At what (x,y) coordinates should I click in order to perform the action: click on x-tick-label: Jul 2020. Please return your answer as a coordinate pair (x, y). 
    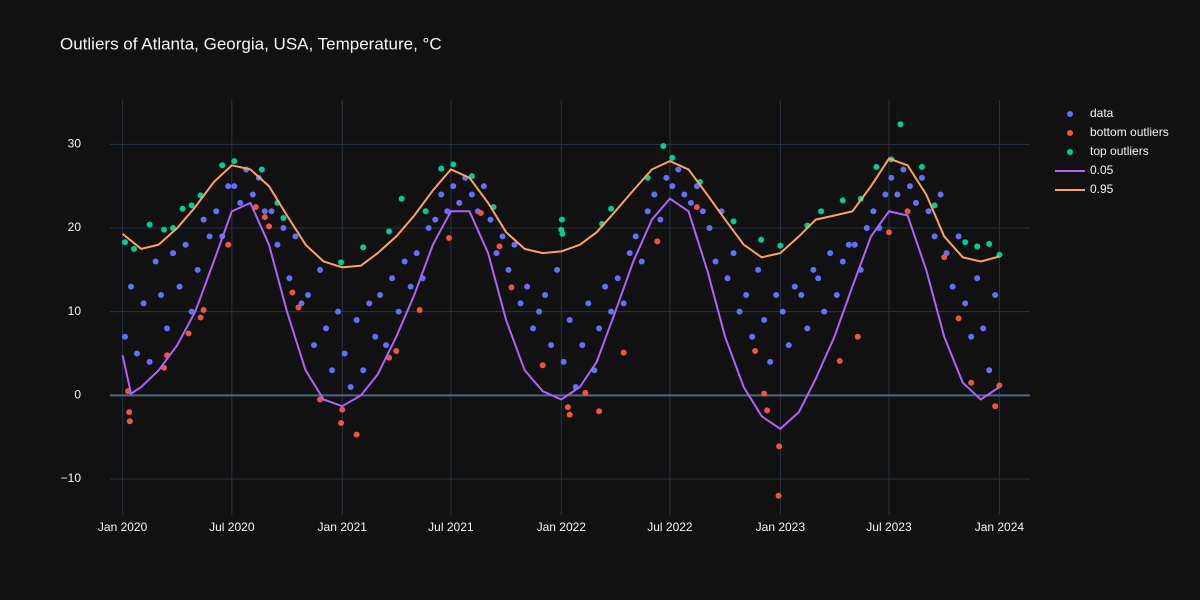
    Looking at the image, I should click on (232, 527).